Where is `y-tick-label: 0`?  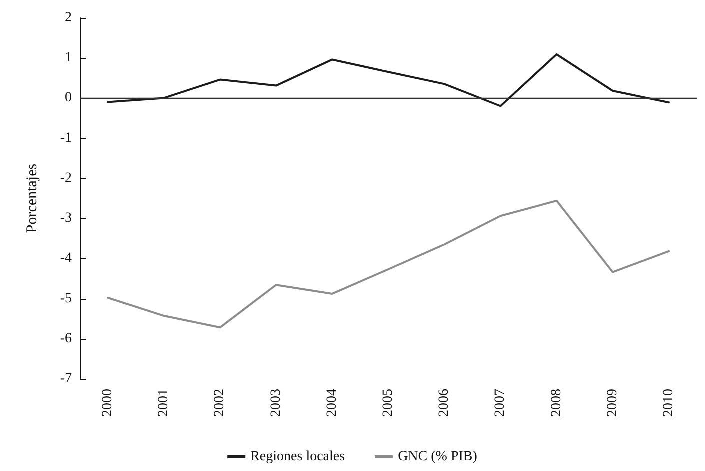 y-tick-label: 0 is located at coordinates (68, 98).